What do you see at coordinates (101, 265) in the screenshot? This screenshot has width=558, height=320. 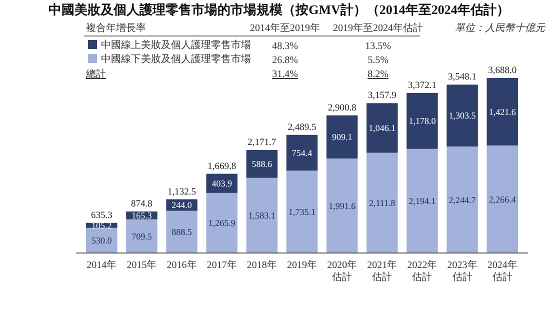 I see `x-tick-label: 2014年` at bounding box center [101, 265].